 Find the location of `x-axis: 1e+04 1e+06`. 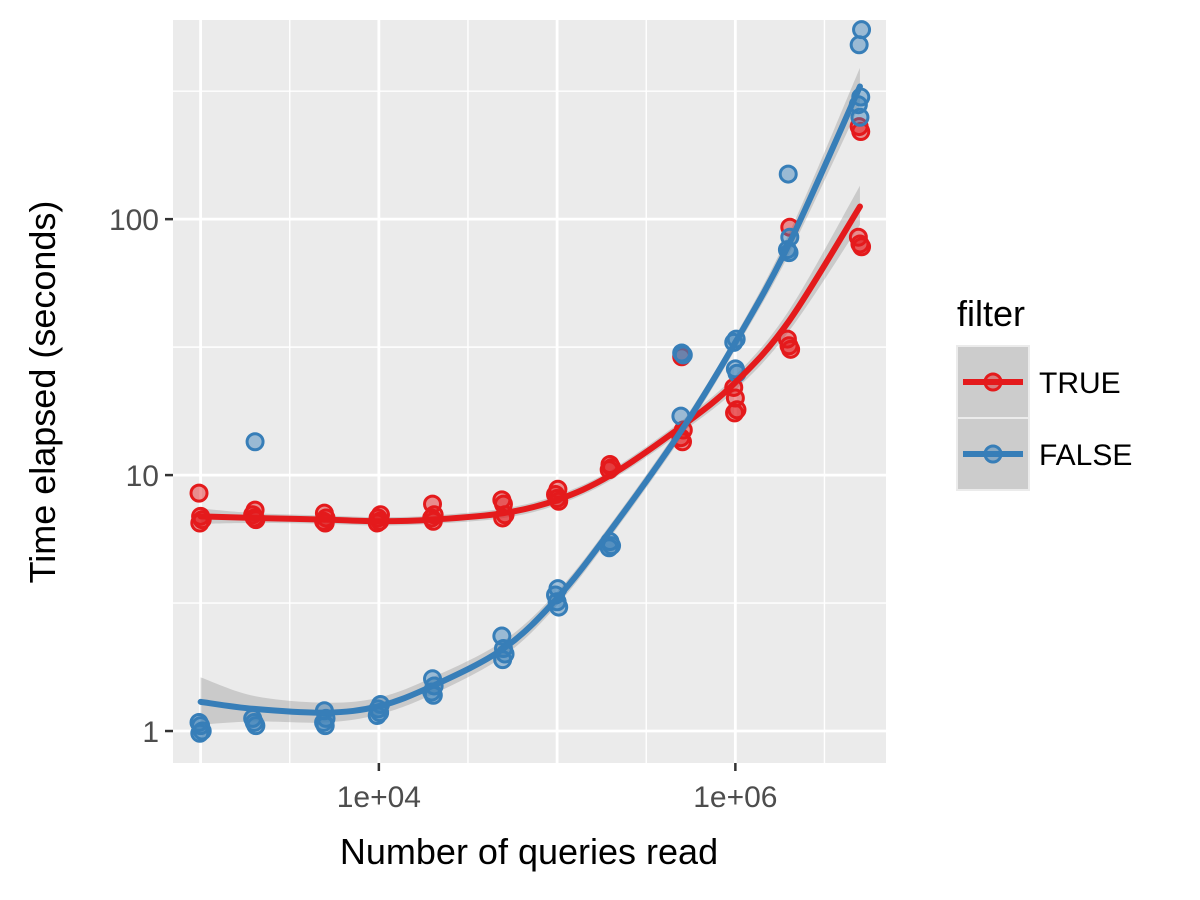

x-axis: 1e+04 1e+06 is located at coordinates (557, 788).